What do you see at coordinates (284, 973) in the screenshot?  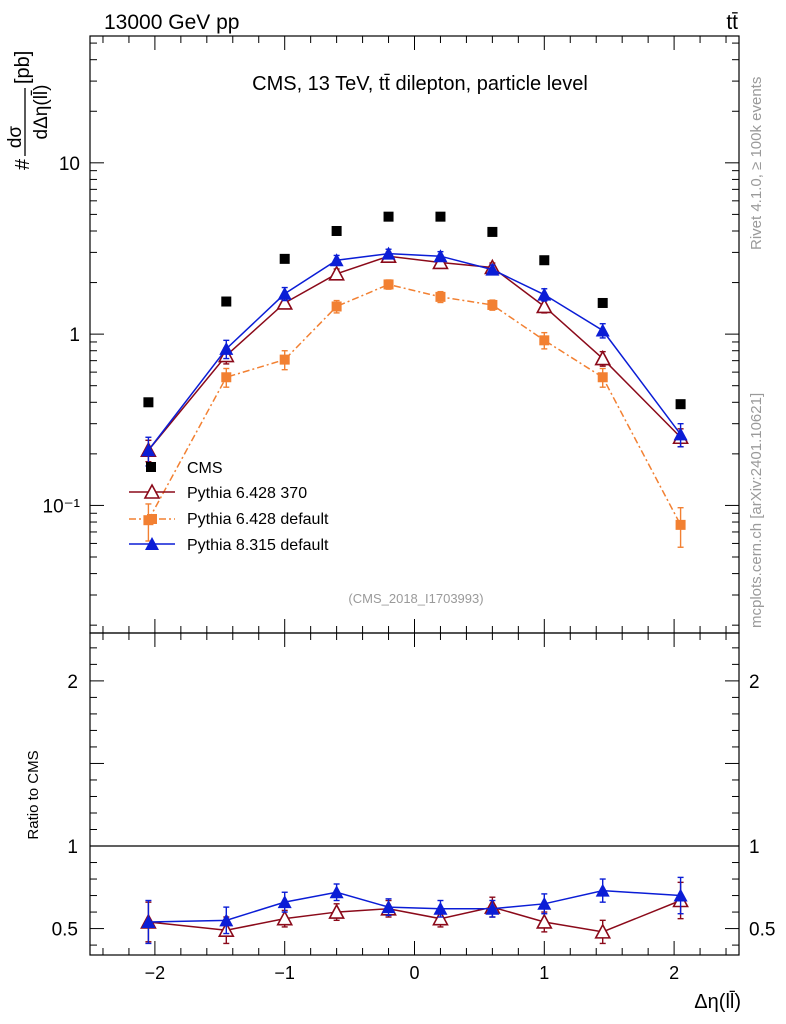 I see `x-tick-label: −1` at bounding box center [284, 973].